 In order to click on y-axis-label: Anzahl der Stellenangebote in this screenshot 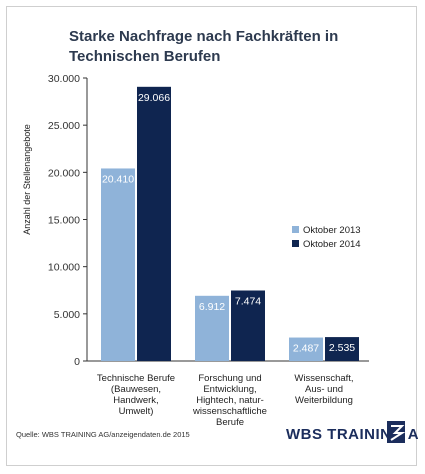, I will do `click(27, 179)`.